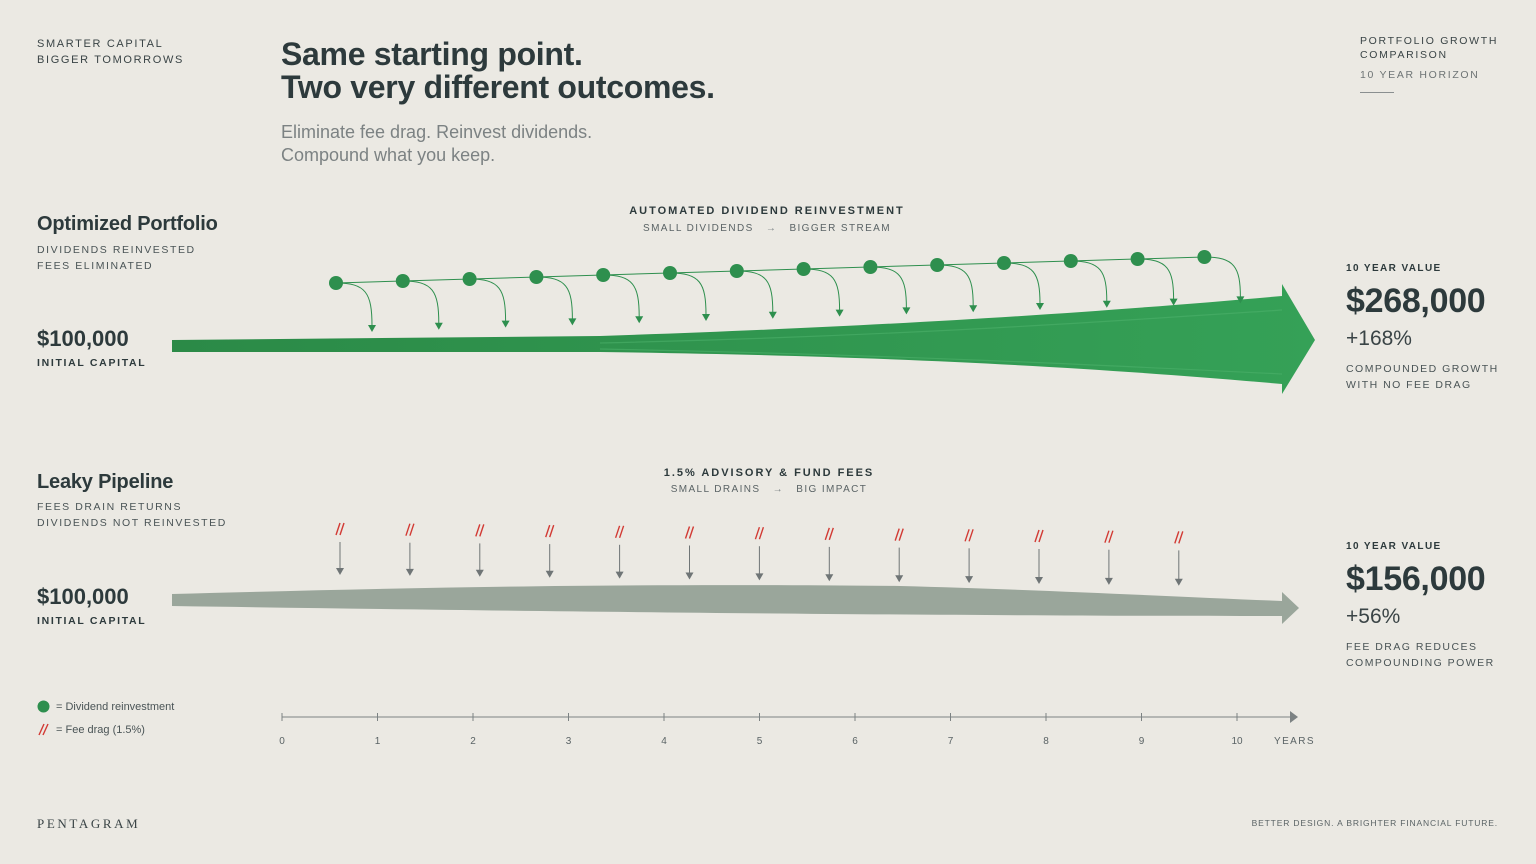 The width and height of the screenshot is (1536, 864). I want to click on optimized-flow-left: SMALL DIVIDENDS, so click(698, 228).